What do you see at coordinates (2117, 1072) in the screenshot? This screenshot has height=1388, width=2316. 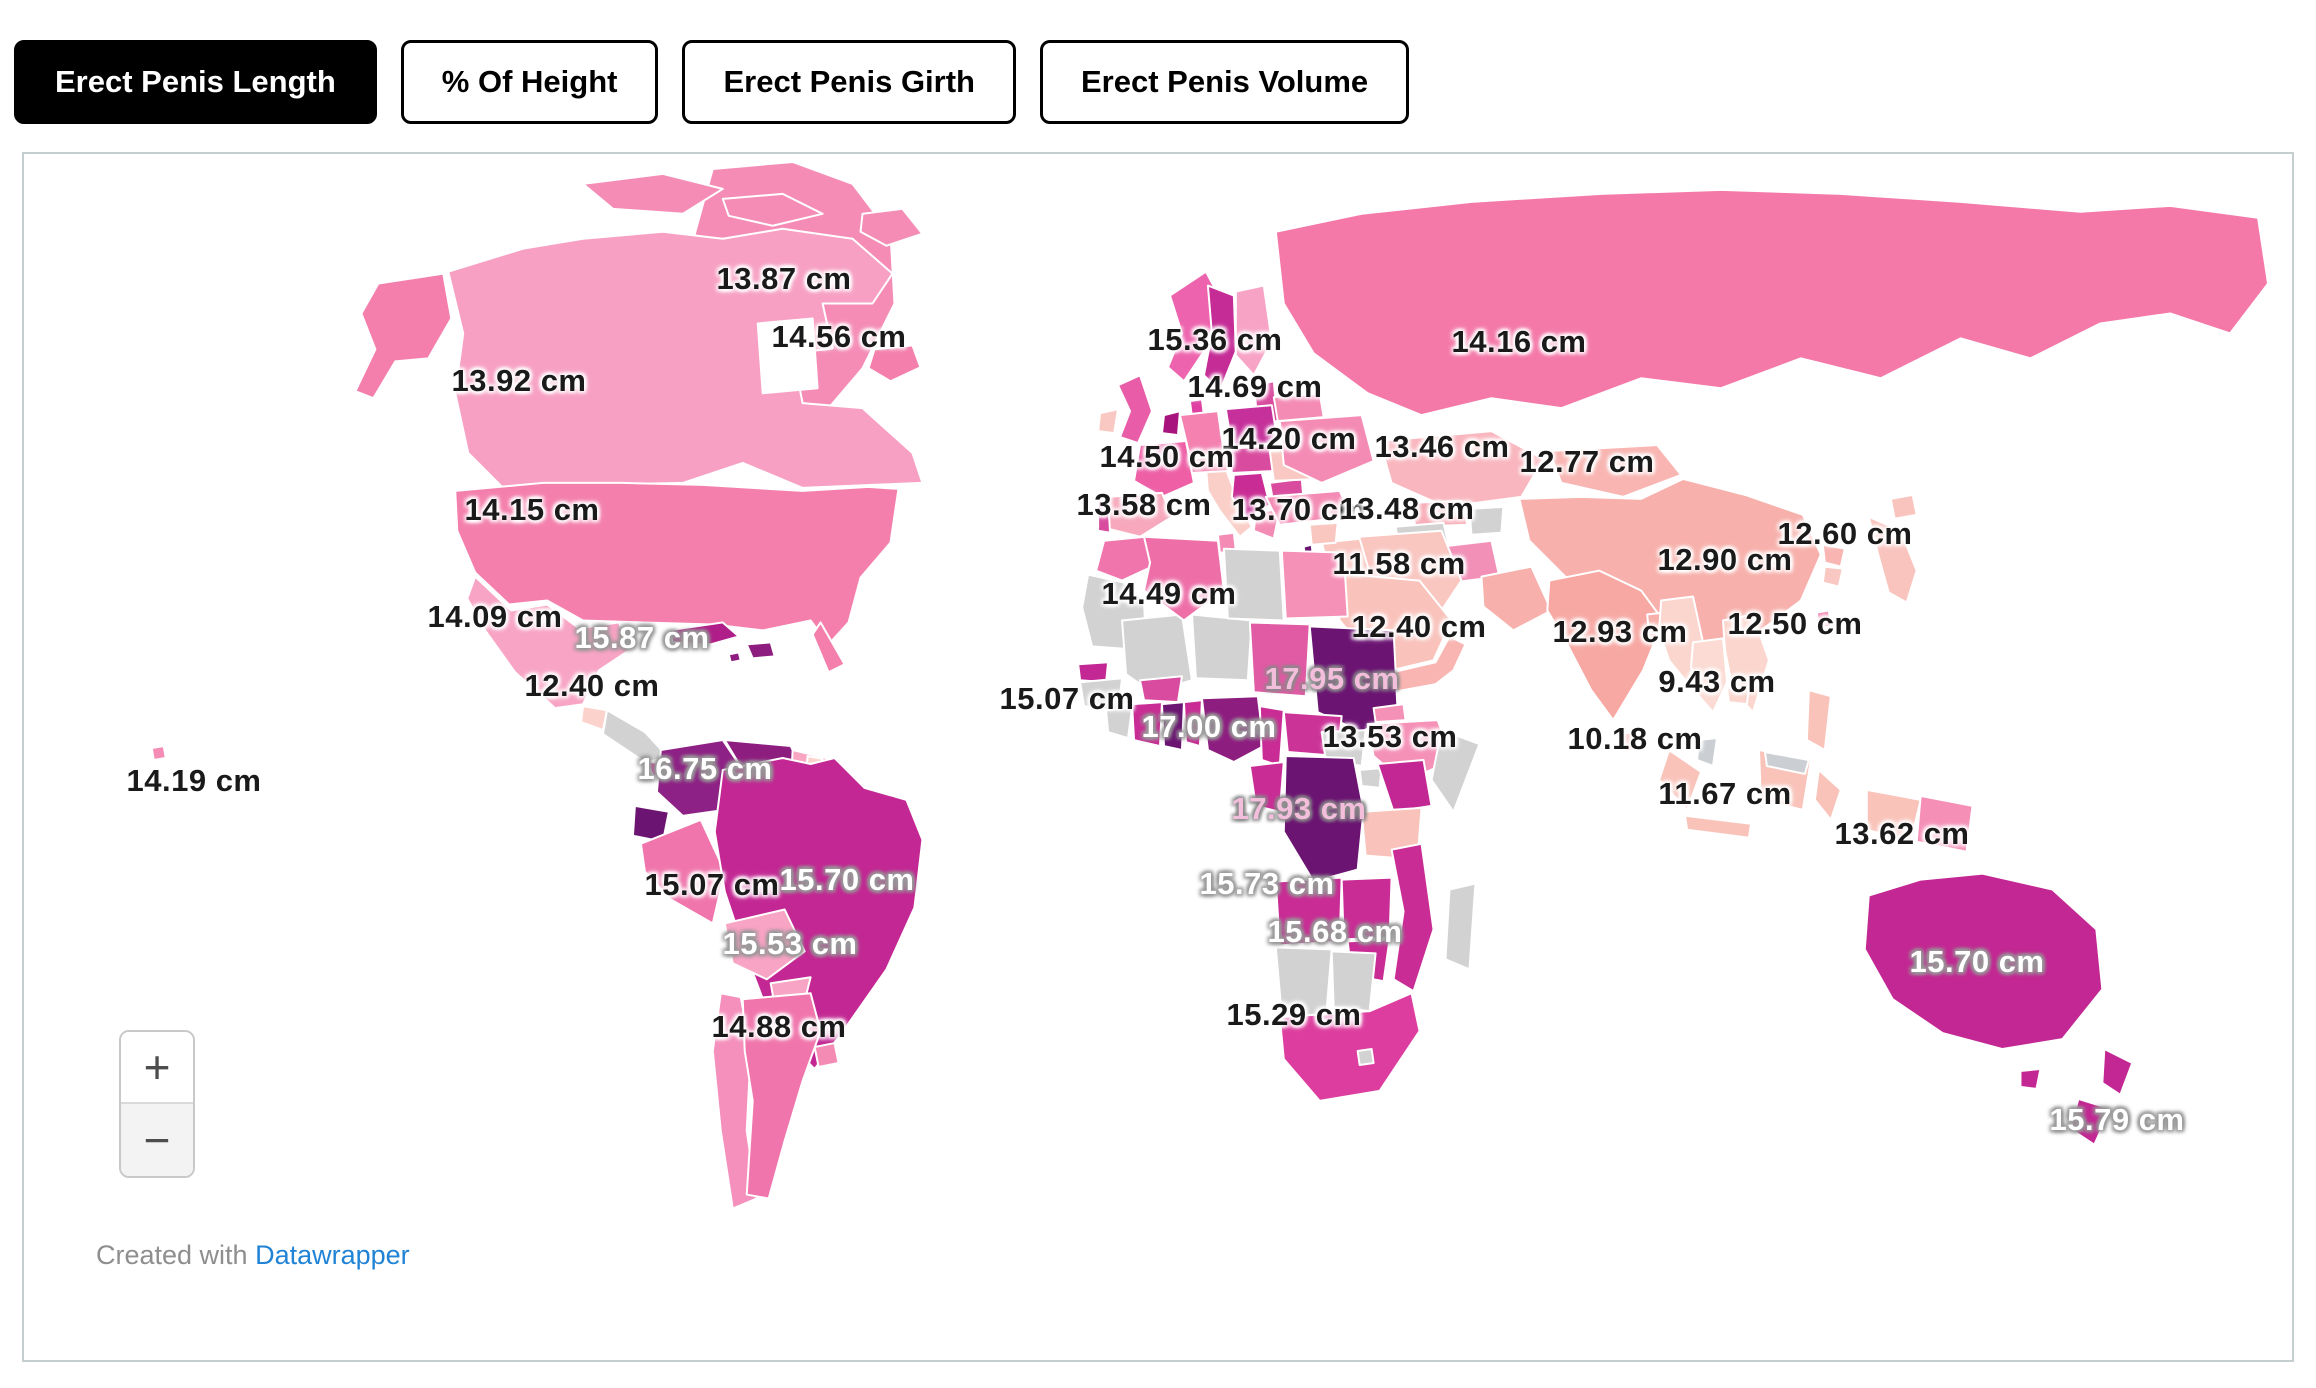 I see `new-zealand-north-island` at bounding box center [2117, 1072].